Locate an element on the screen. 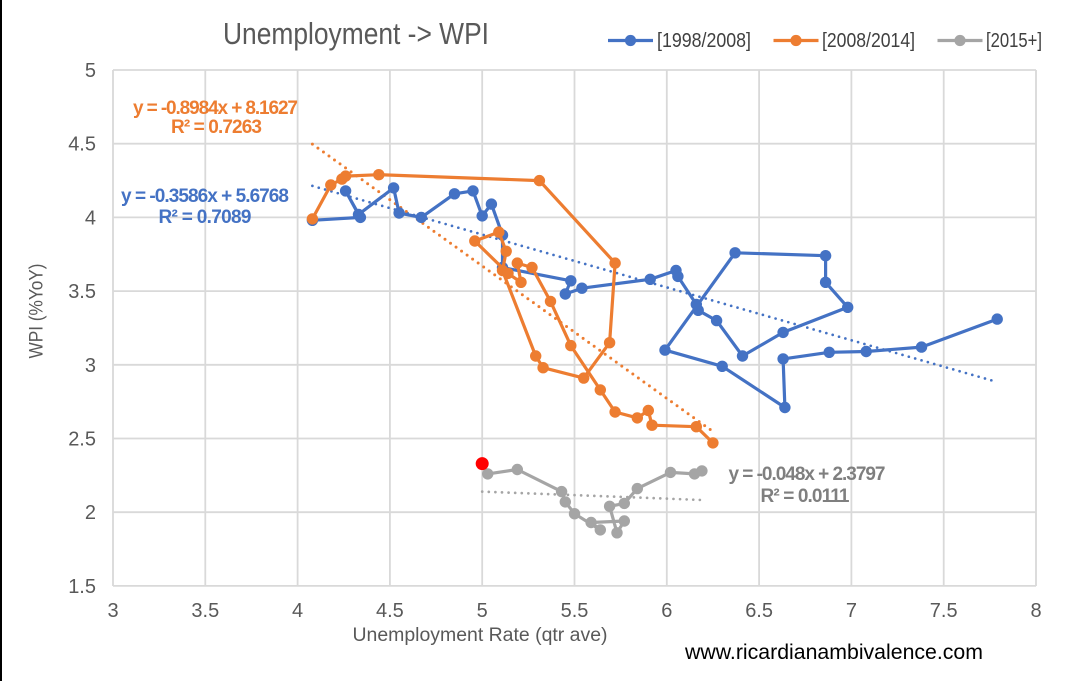 The height and width of the screenshot is (686, 1073). svg-text: 6 is located at coordinates (666, 611).